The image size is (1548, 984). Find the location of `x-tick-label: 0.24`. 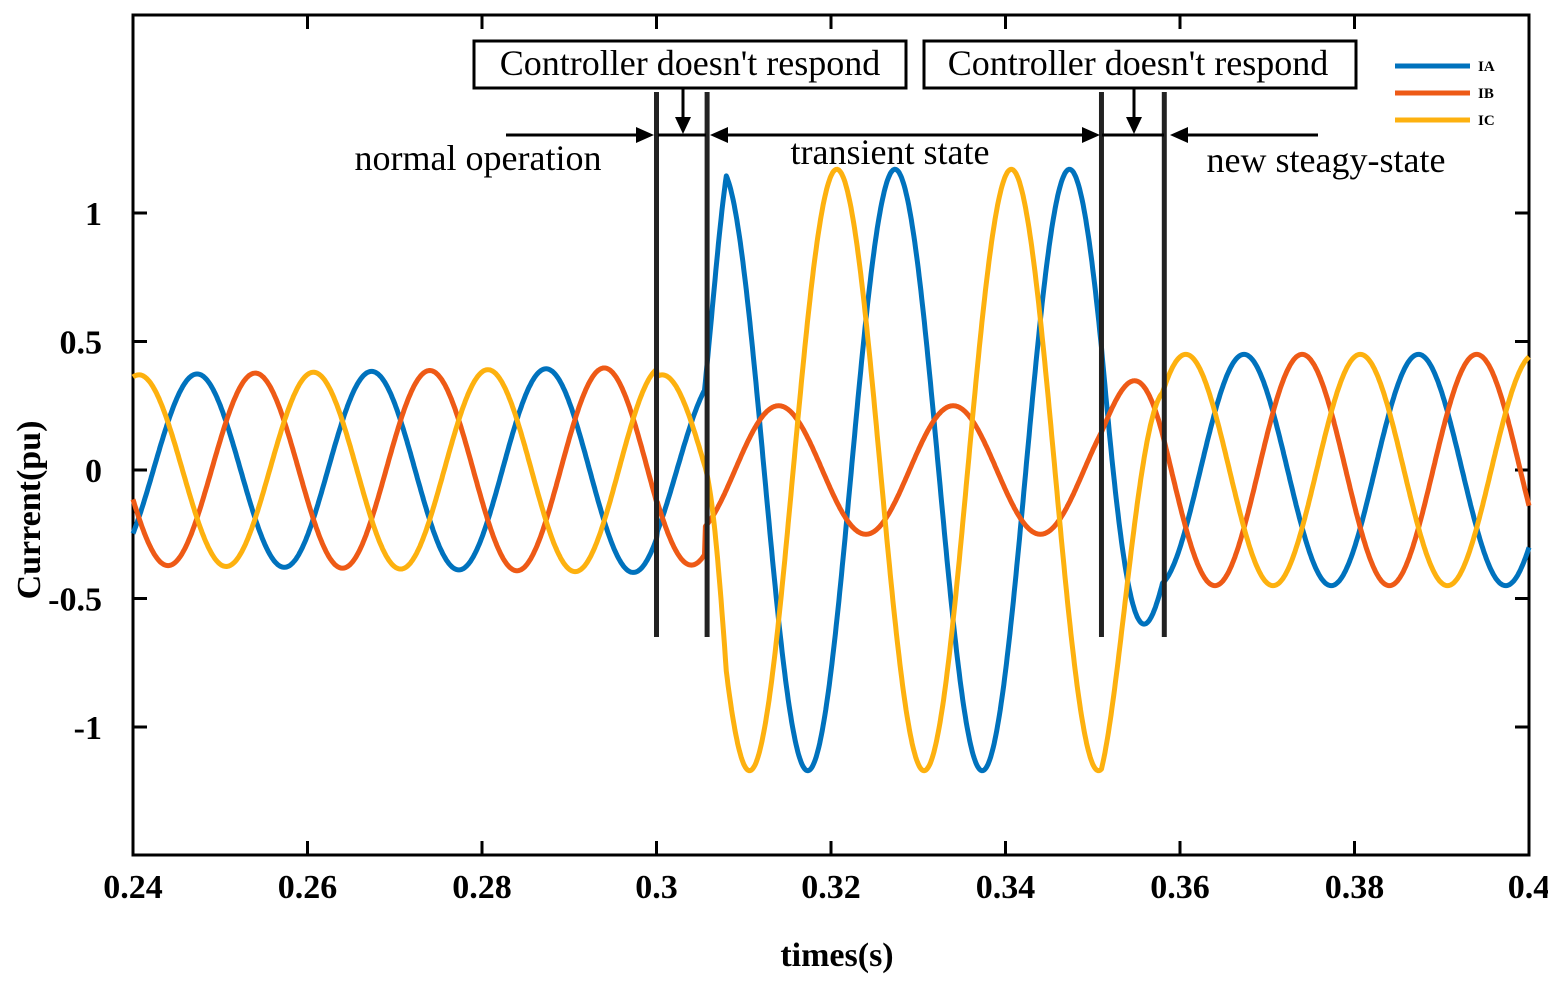

x-tick-label: 0.24 is located at coordinates (133, 887).